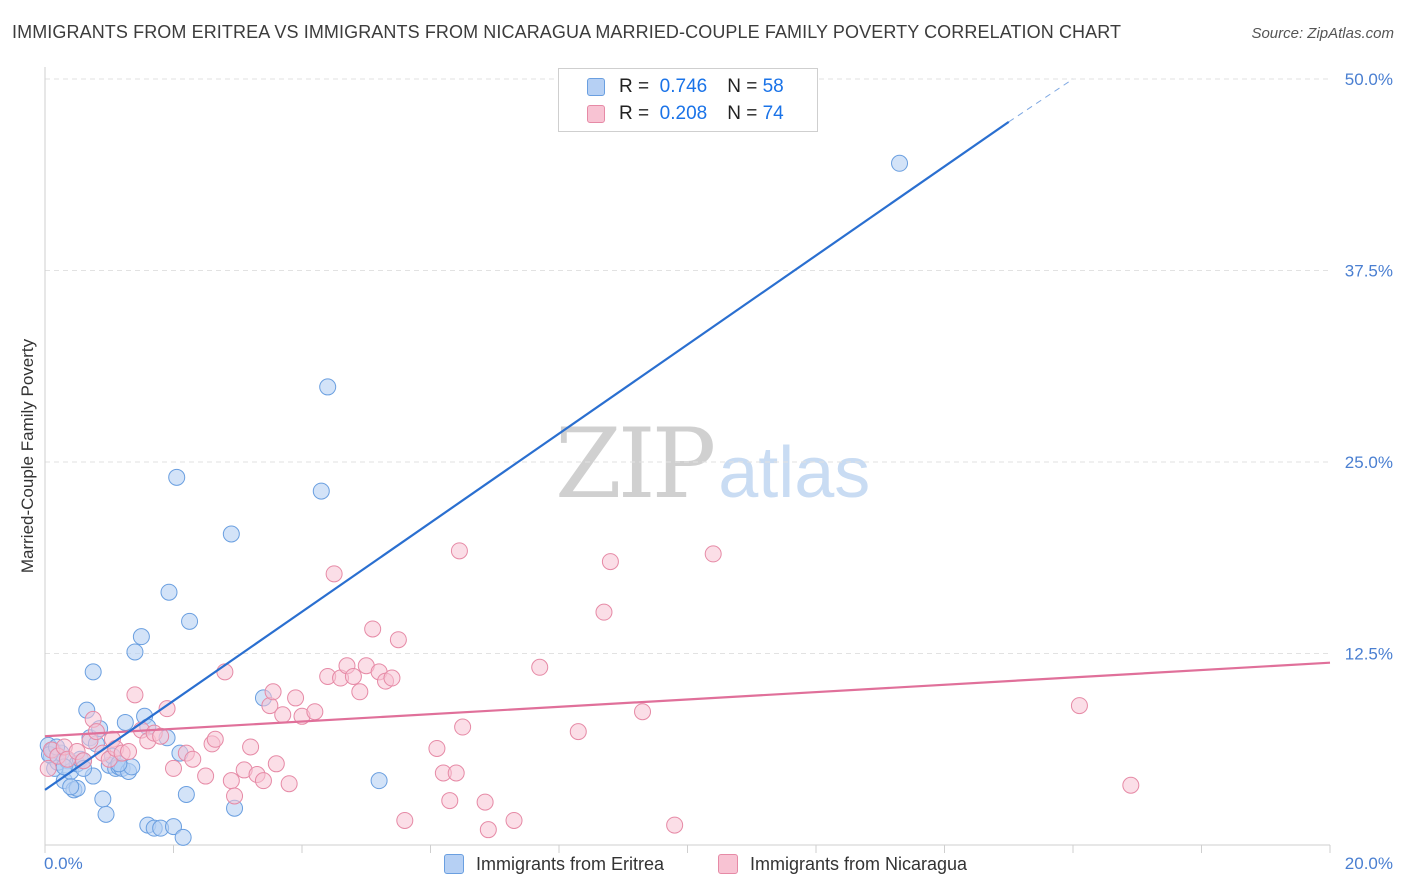 The height and width of the screenshot is (892, 1406). I want to click on watermark: ZIPatlas, so click(712, 464).